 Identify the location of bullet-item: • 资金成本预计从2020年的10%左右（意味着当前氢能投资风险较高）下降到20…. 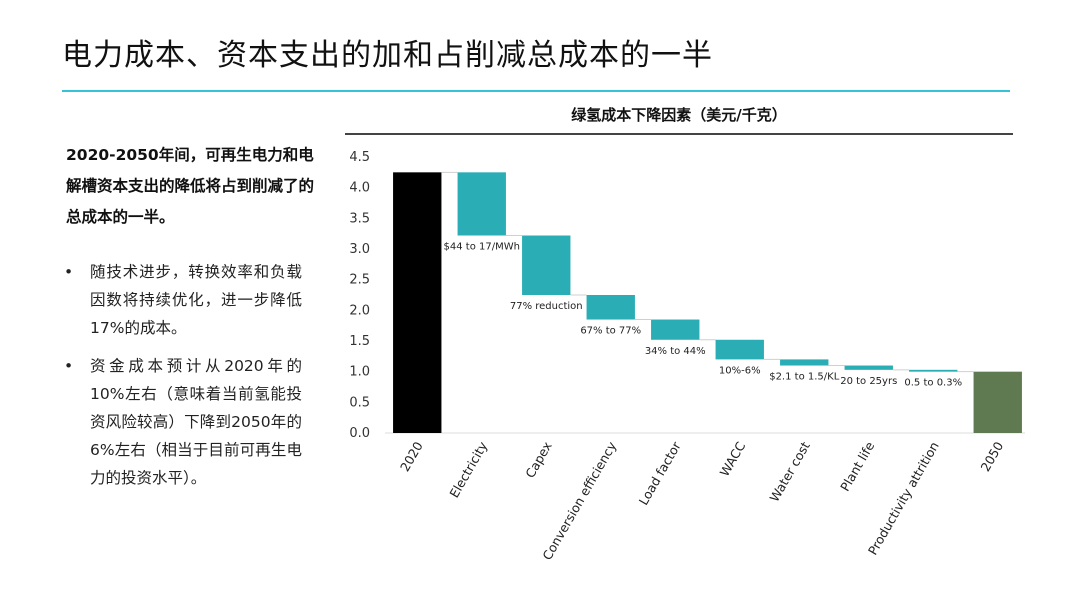
(182, 422).